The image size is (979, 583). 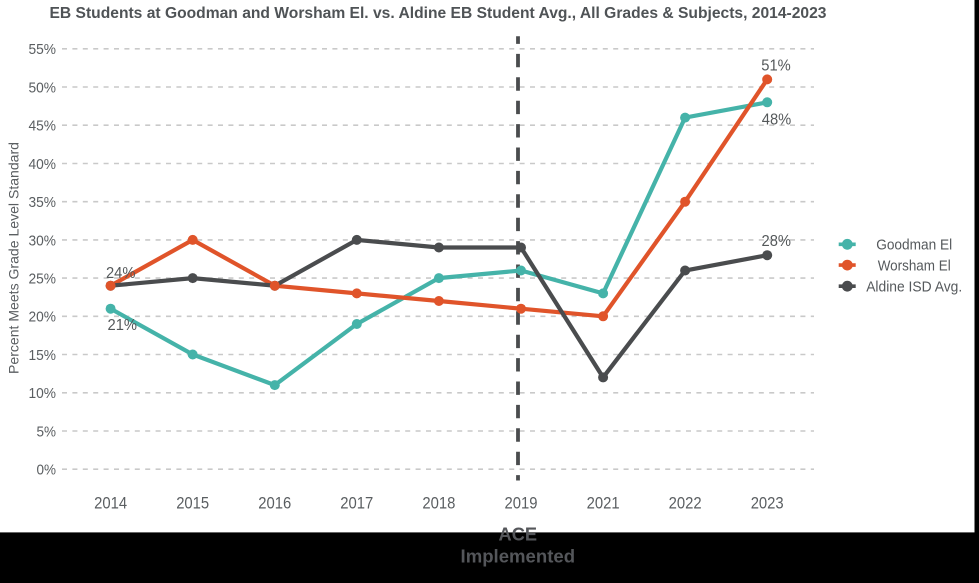 I want to click on svg-text: 21%, so click(x=123, y=325).